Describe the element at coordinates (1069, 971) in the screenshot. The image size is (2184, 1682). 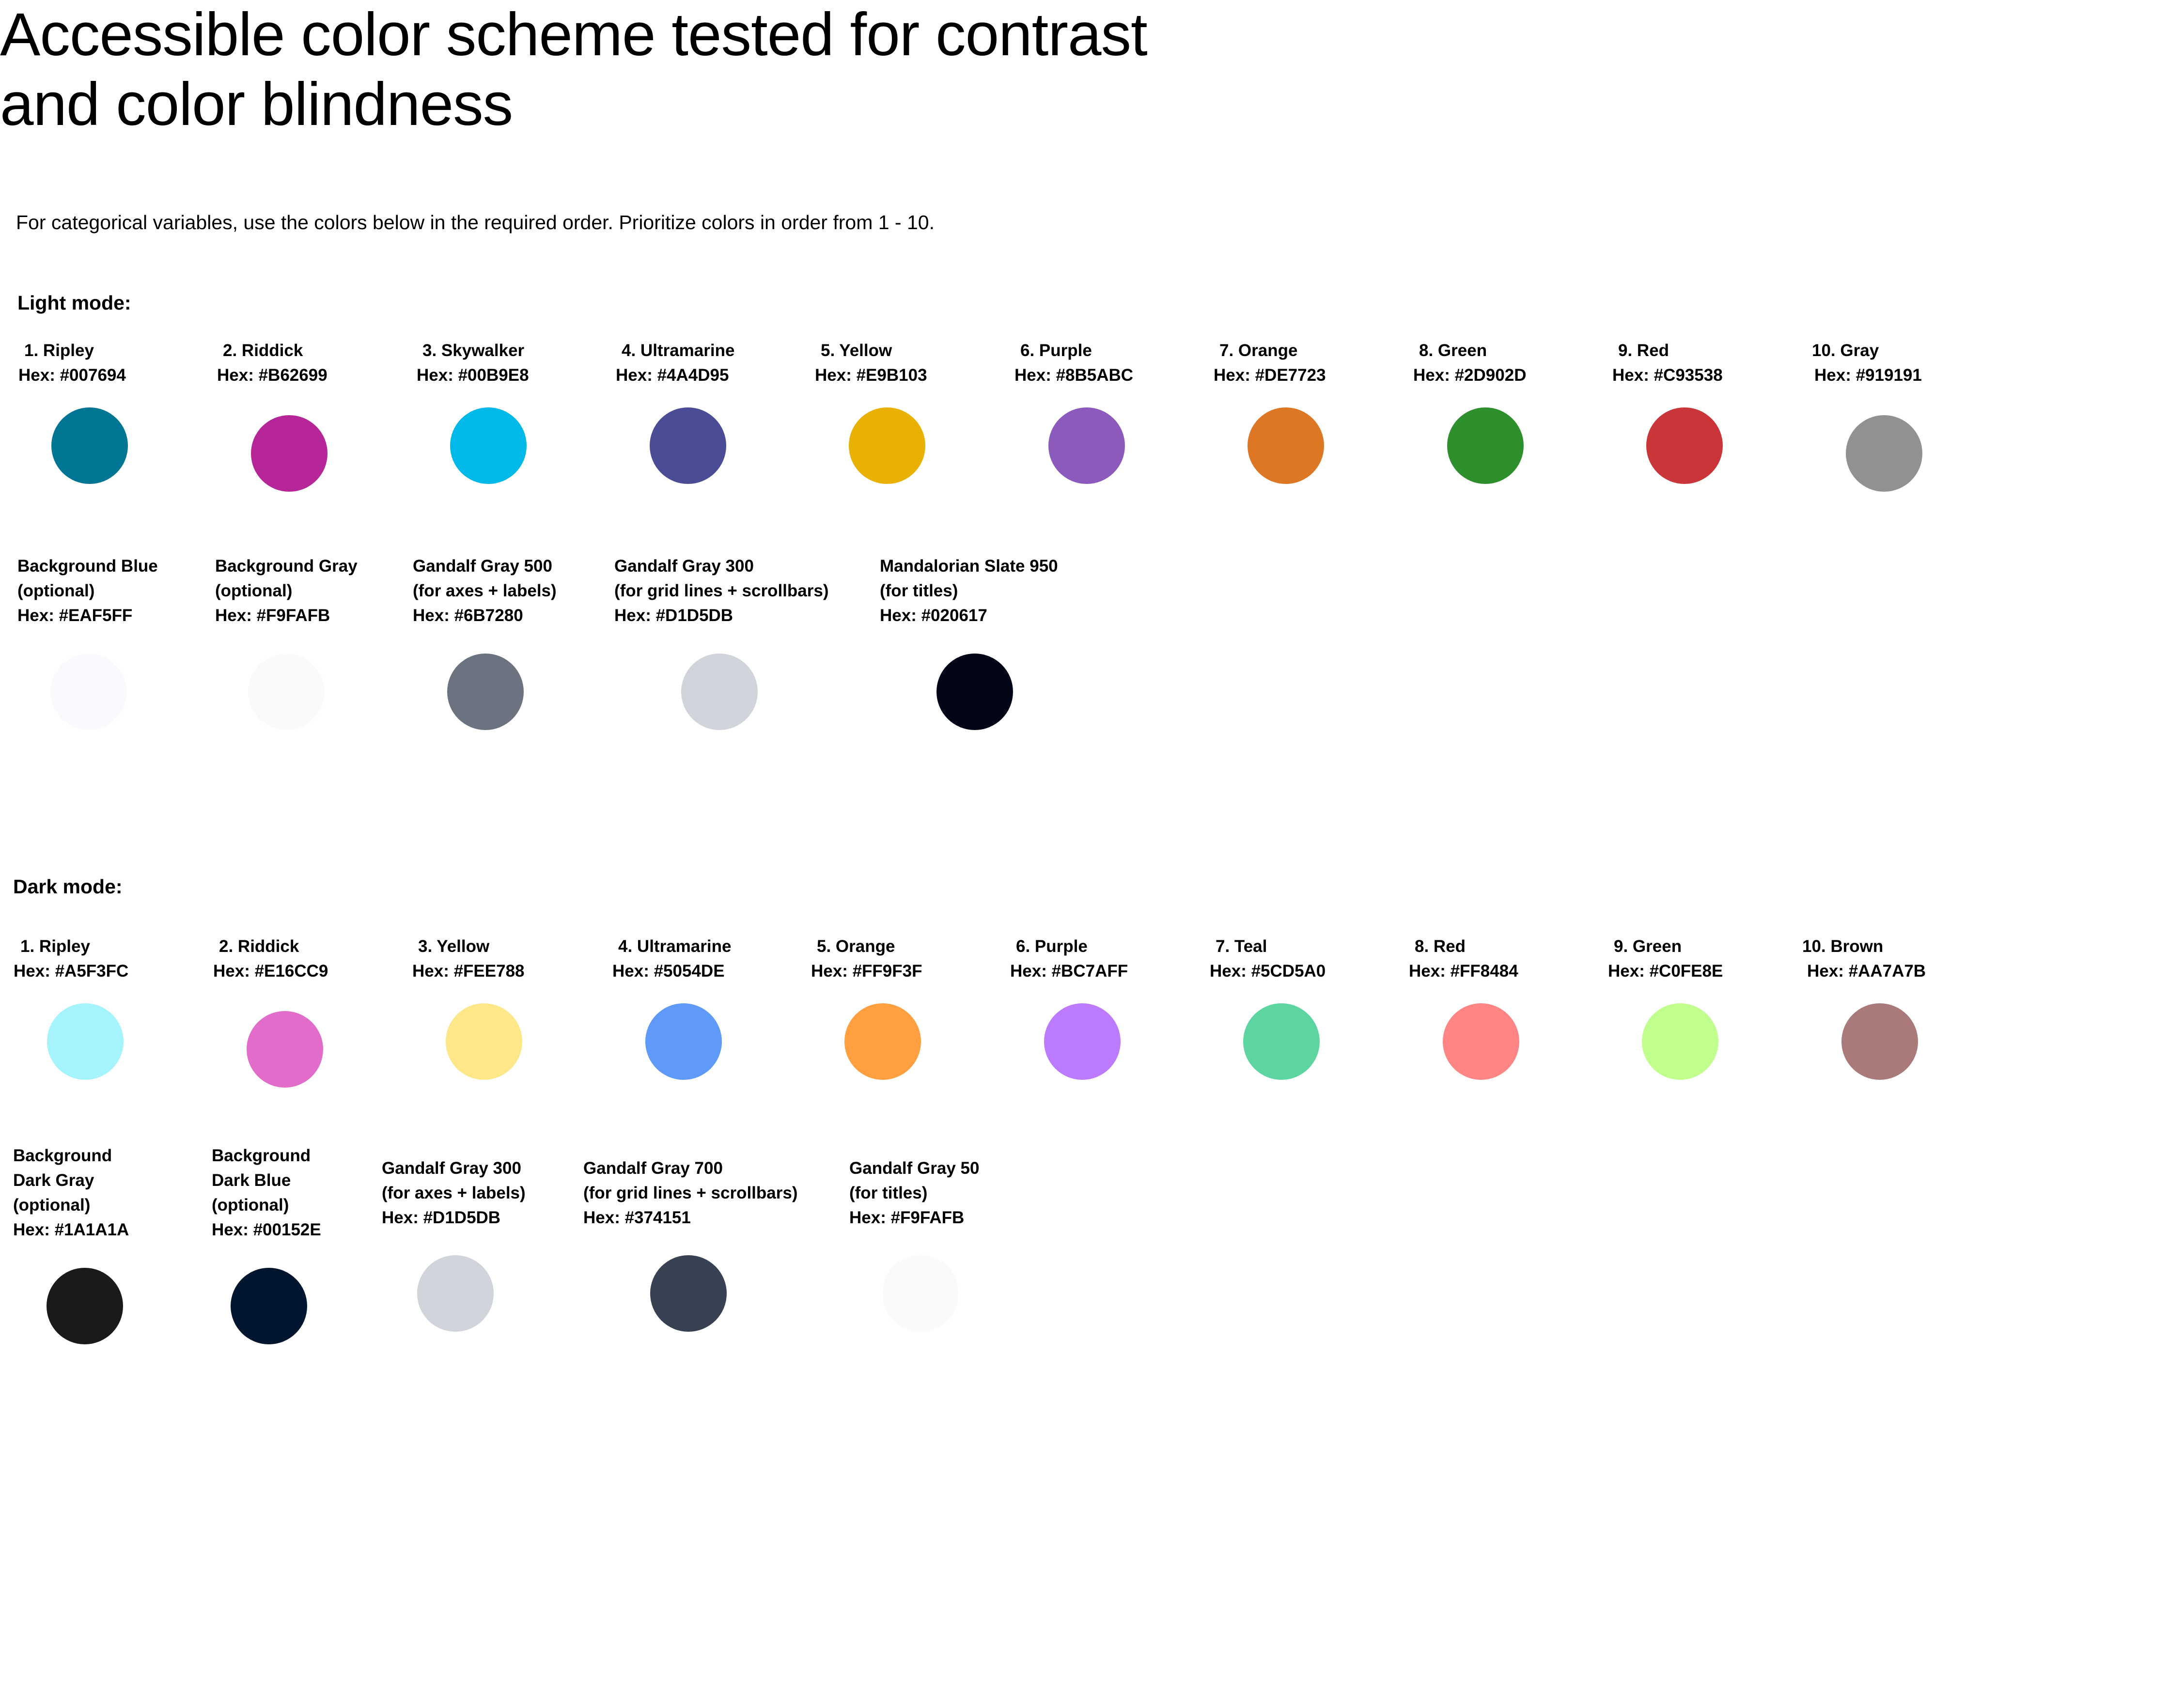
I see `dark-swatch-hex-purple: Hex: #BC7AFF` at that location.